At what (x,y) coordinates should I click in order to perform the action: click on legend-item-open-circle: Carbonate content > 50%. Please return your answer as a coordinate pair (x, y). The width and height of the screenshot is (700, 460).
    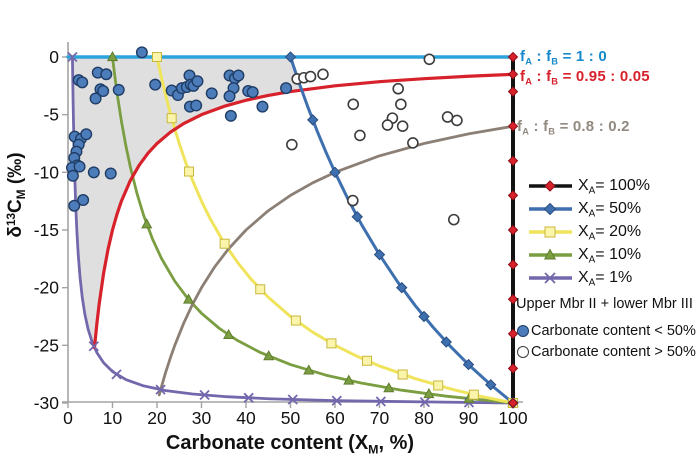
    Looking at the image, I should click on (606, 351).